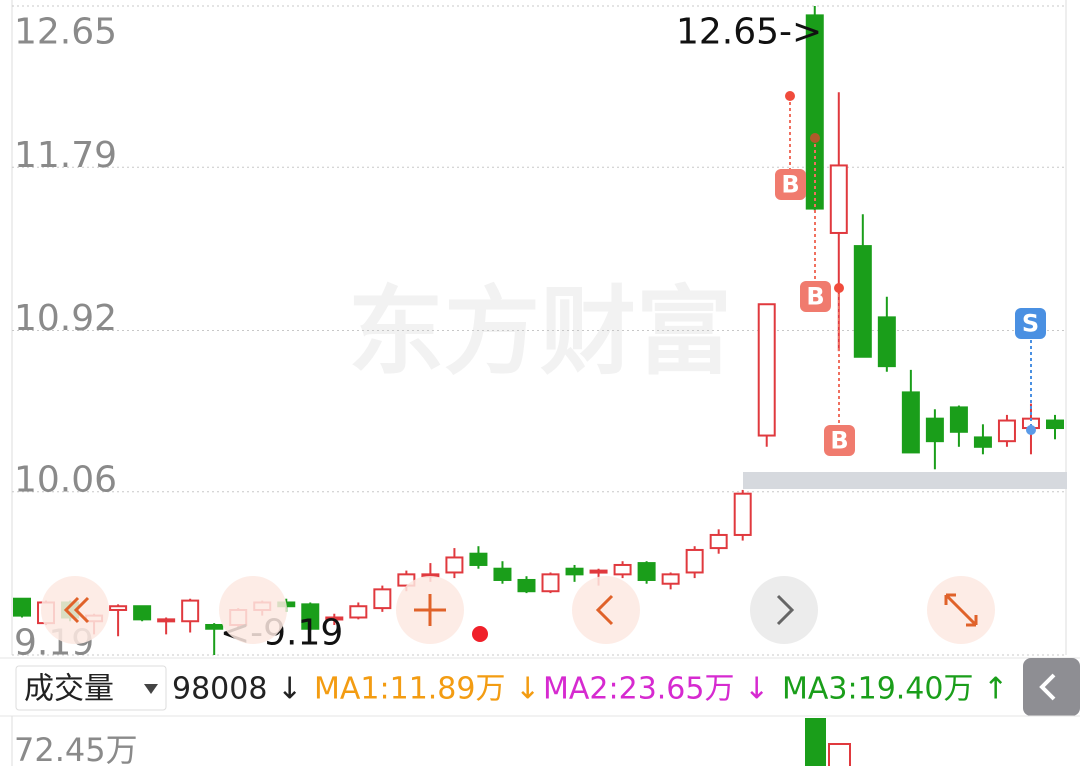 The image size is (1080, 766). Describe the element at coordinates (1051, 687) in the screenshot. I see `collapse-button` at that location.